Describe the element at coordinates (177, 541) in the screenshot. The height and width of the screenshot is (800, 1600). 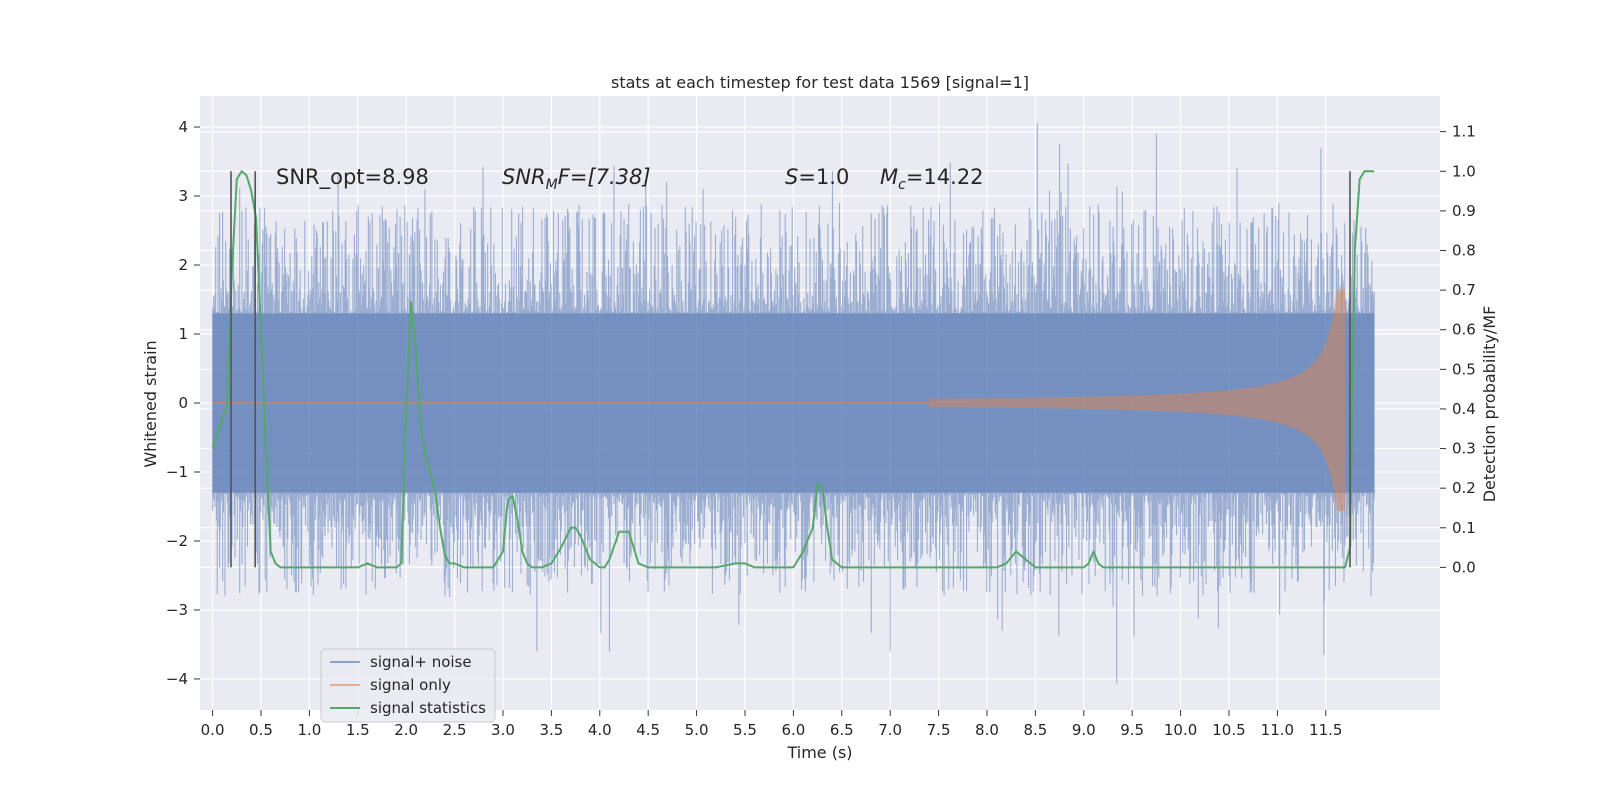
I see `y-tick-label: −2` at that location.